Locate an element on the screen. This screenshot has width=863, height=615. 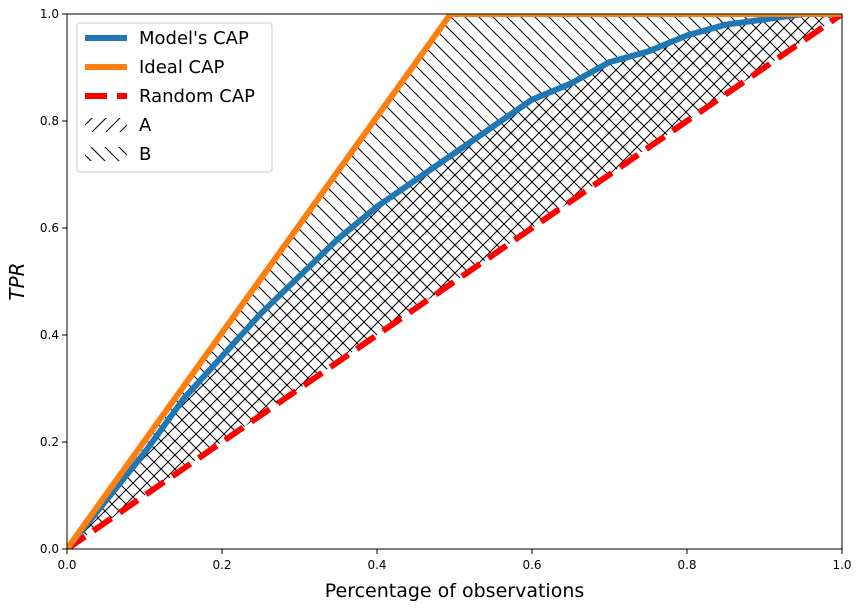
legend-label: Ideal CAP is located at coordinates (181, 67).